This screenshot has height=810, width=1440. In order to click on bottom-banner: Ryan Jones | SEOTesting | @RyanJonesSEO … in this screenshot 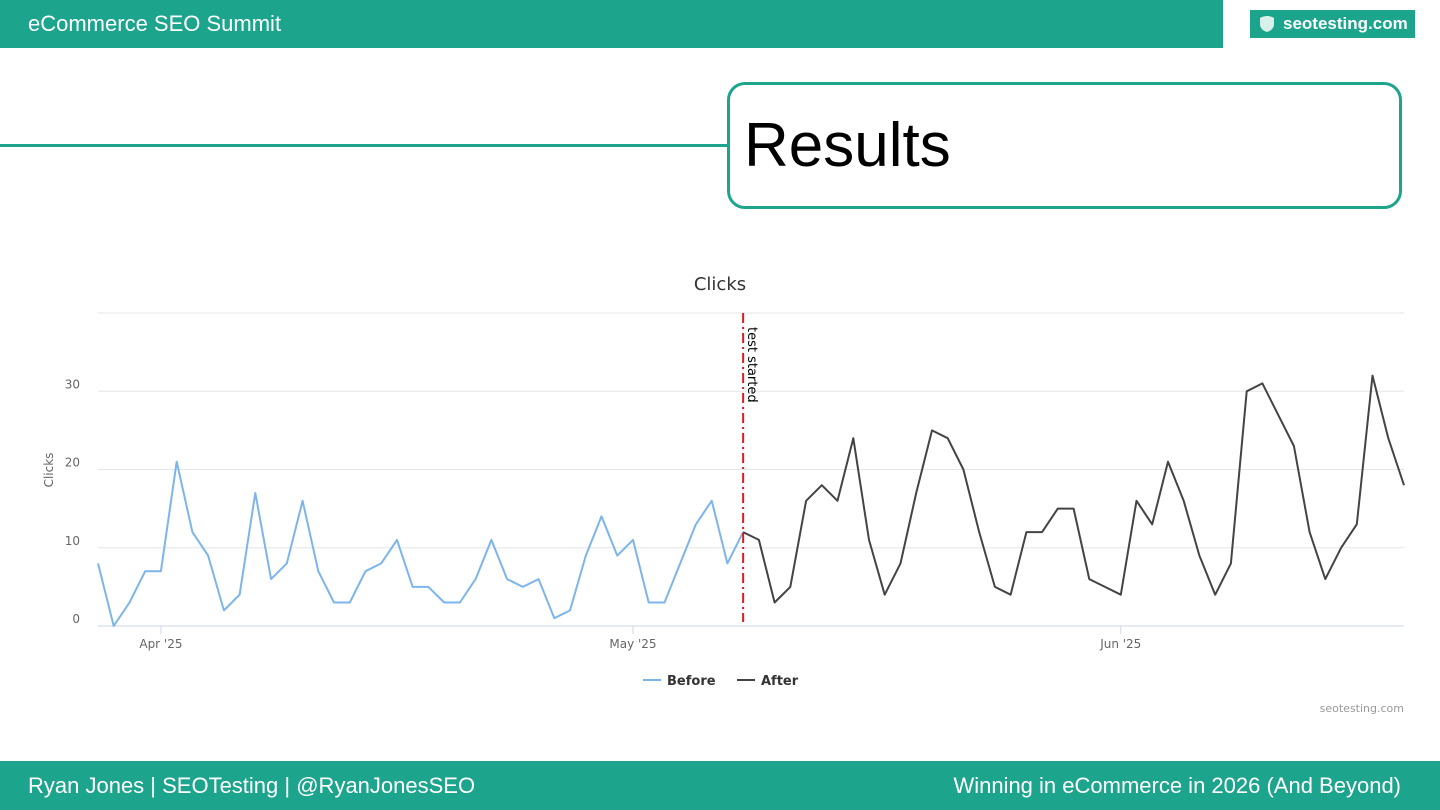, I will do `click(720, 785)`.